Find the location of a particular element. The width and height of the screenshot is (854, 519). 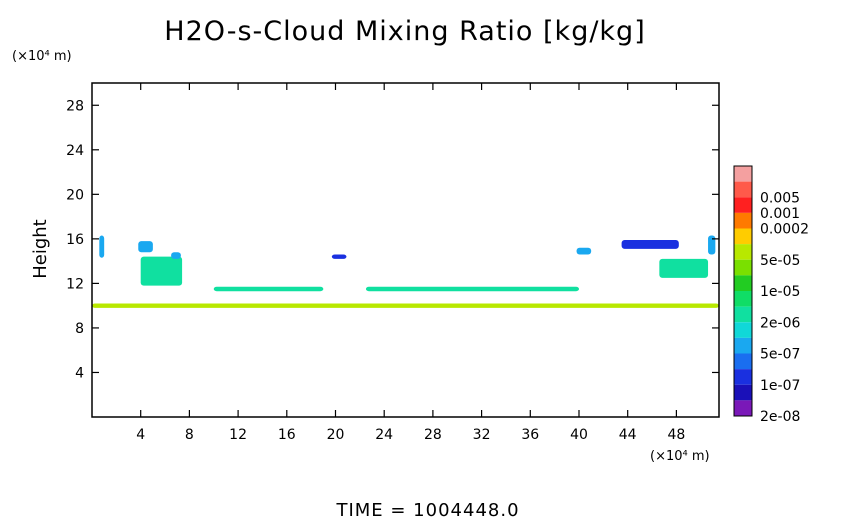

y-tick-label: 20 is located at coordinates (75, 195).